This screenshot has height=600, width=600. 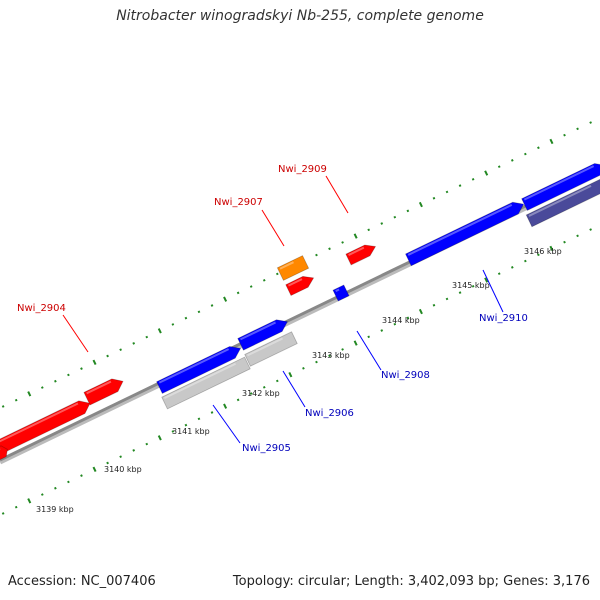 What do you see at coordinates (266, 448) in the screenshot?
I see `gene-label: Nwi_2905` at bounding box center [266, 448].